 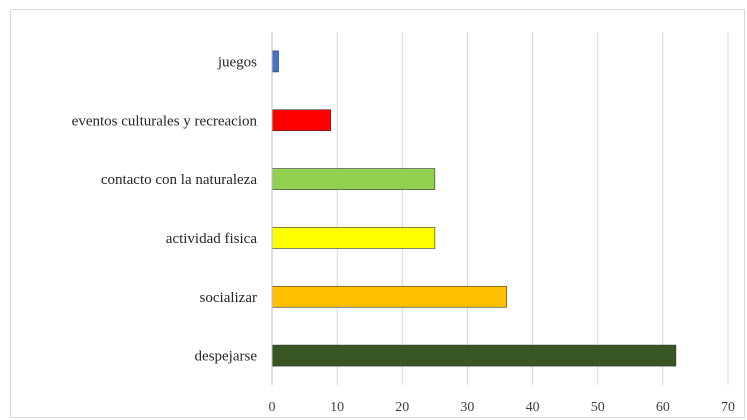 I want to click on category-label-eventos-culturales-y-recreacion: eventos culturales y recreacion, so click(x=165, y=121).